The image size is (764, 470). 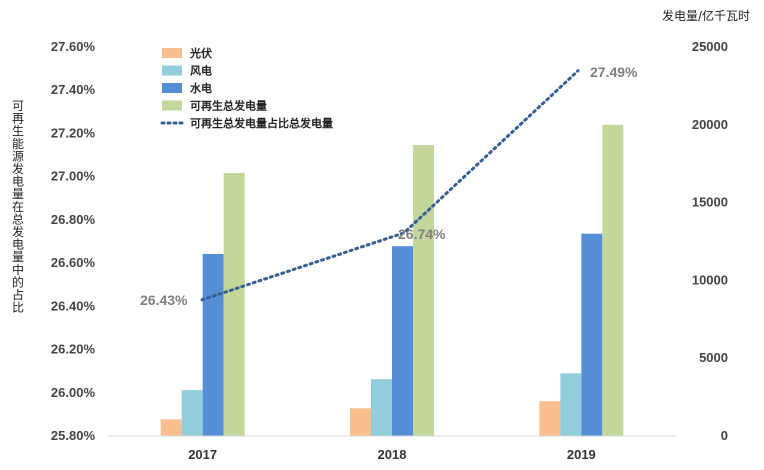 What do you see at coordinates (73, 392) in the screenshot?
I see `left-tick-label: 26.00%` at bounding box center [73, 392].